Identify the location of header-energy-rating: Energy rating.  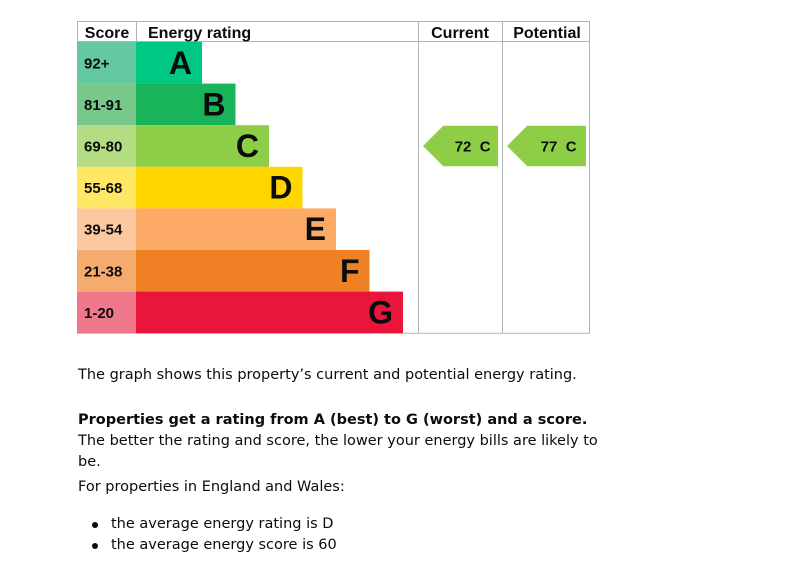
(199, 33).